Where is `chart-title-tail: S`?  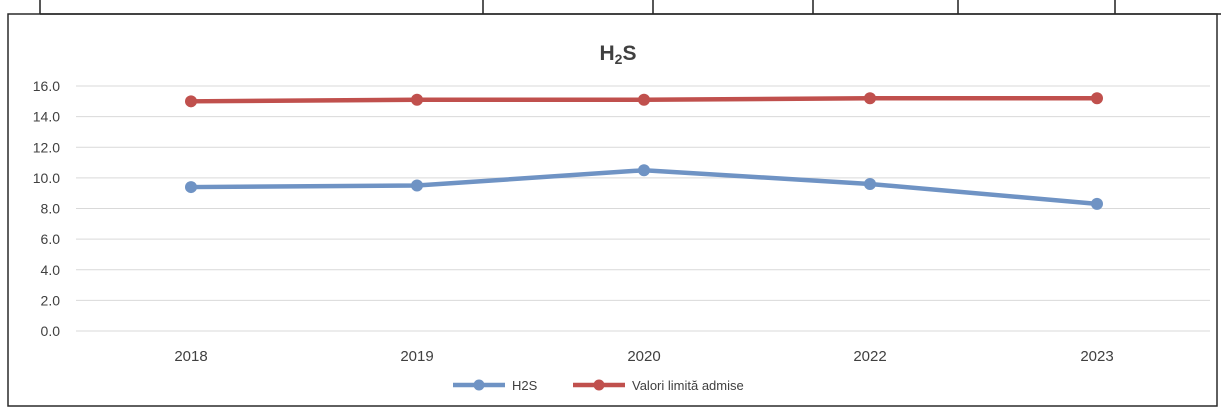 chart-title-tail: S is located at coordinates (629, 53).